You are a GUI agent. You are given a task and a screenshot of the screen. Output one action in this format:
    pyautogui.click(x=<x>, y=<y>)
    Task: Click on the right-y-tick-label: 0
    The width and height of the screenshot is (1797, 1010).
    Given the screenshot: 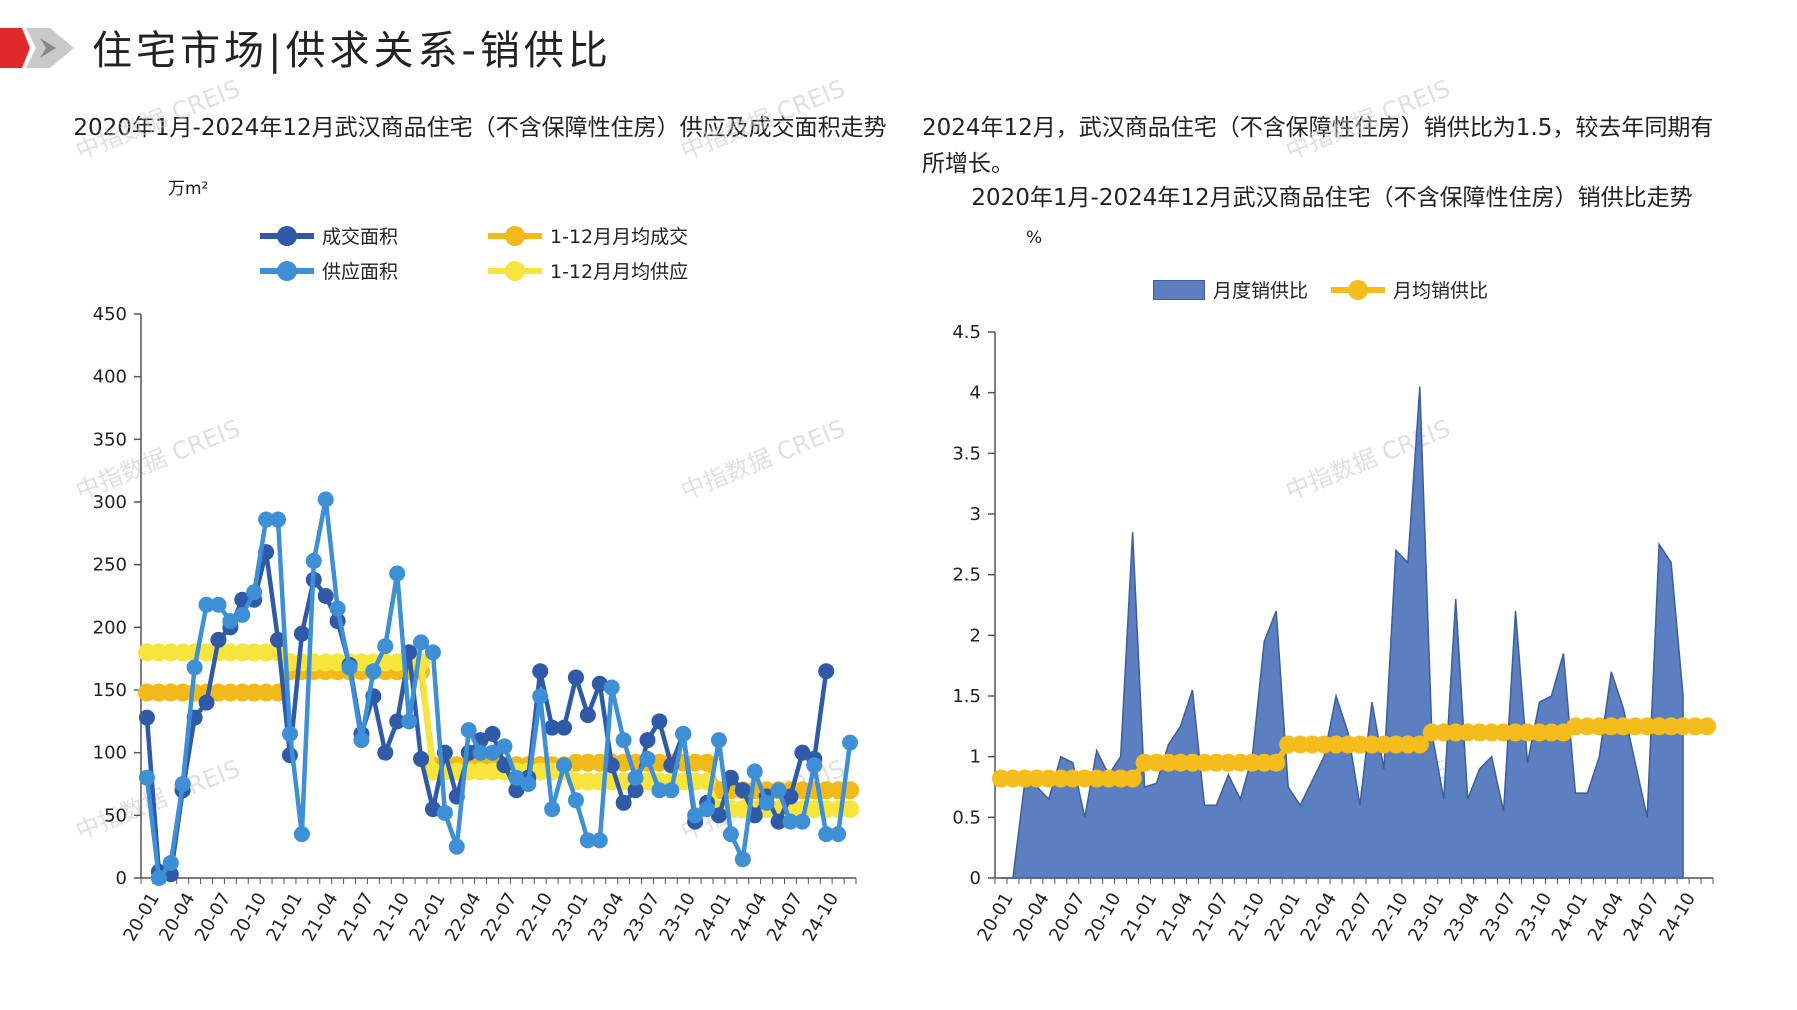 What is the action you would take?
    pyautogui.click(x=975, y=878)
    